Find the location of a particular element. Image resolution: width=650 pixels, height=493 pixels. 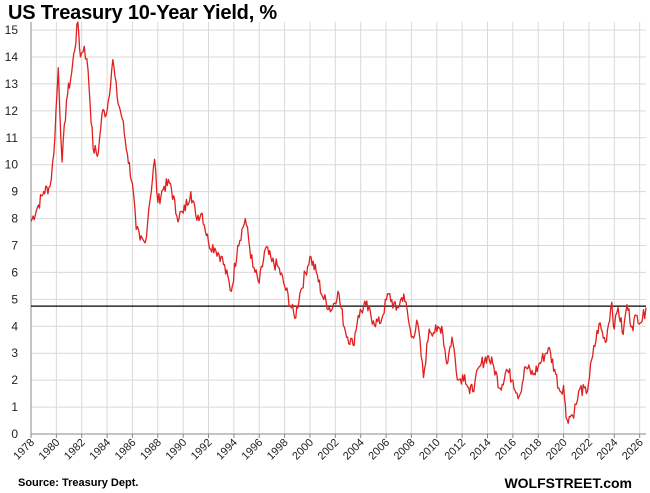

x-tick-label: 2012 is located at coordinates (455, 450).